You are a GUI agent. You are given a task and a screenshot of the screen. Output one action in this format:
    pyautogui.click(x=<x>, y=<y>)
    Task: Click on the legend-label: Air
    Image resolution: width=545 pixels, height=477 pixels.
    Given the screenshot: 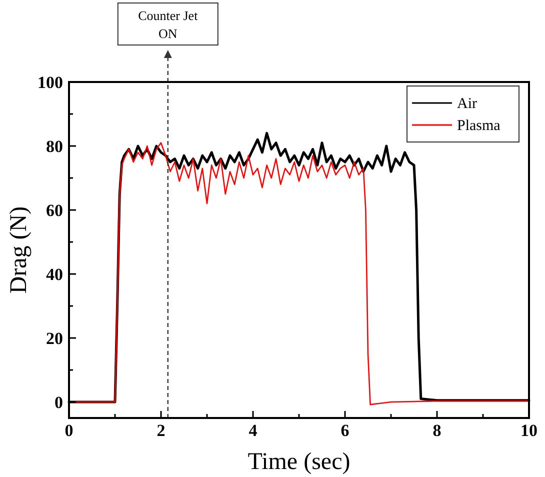 What is the action you would take?
    pyautogui.click(x=467, y=104)
    